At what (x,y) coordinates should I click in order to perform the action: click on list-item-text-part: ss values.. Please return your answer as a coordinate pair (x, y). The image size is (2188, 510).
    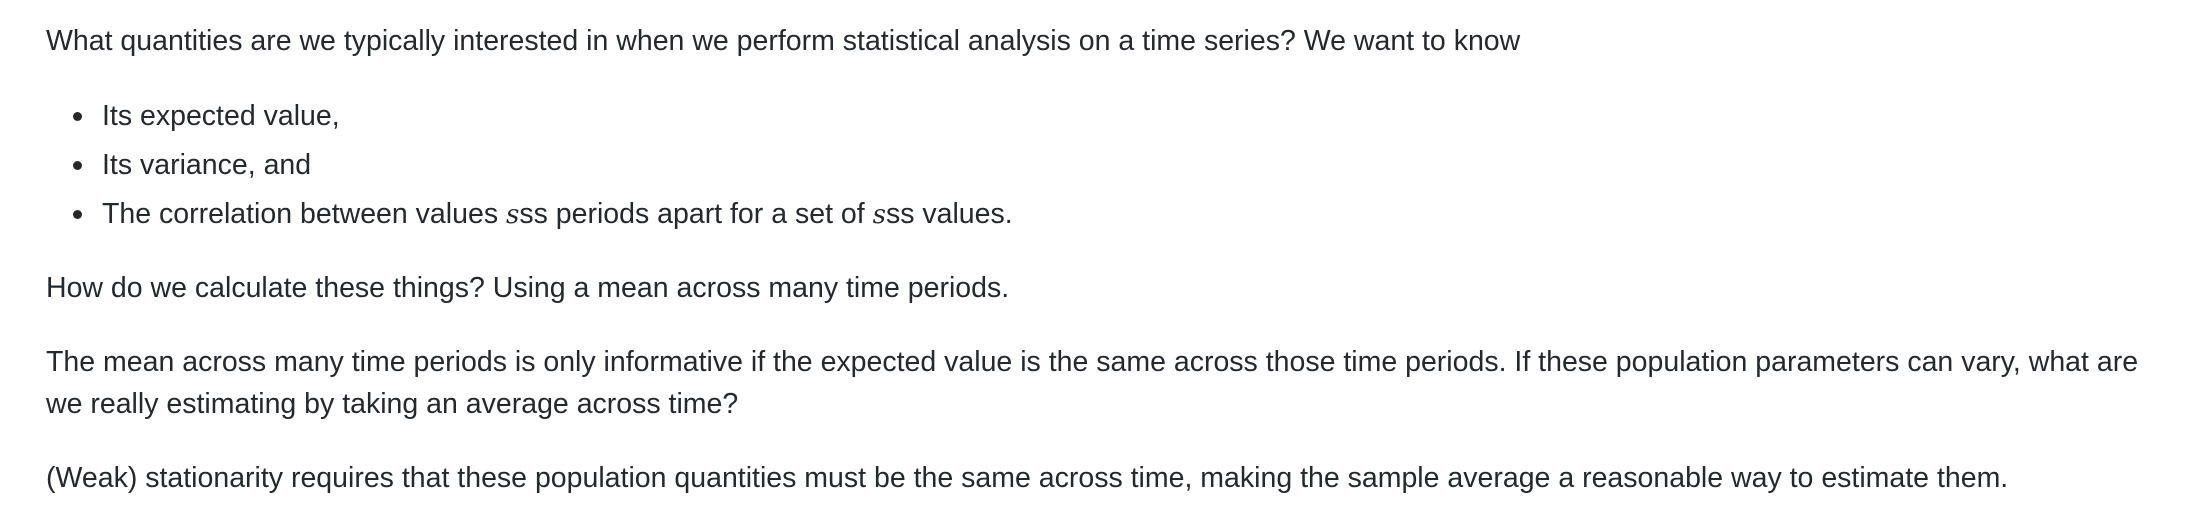
    Looking at the image, I should click on (949, 214).